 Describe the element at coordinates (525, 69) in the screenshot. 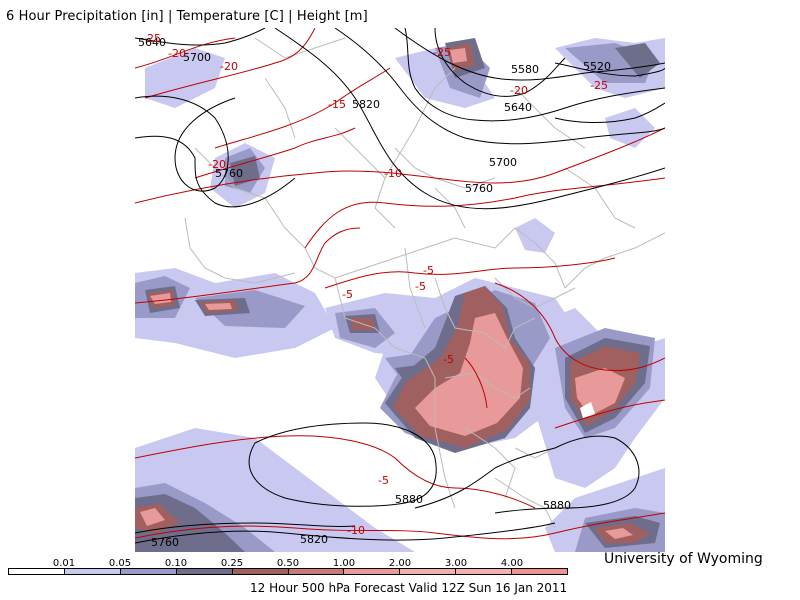

I see `height-label: 5580` at that location.